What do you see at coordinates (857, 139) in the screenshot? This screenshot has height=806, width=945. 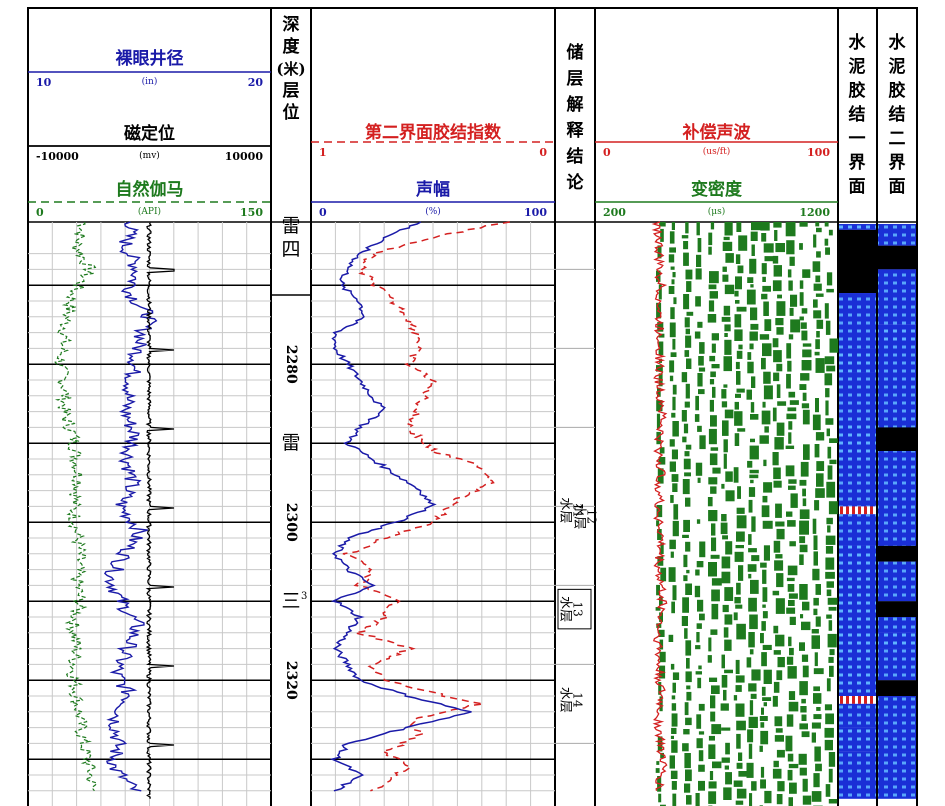 I see `bond1-title-char: 一` at bounding box center [857, 139].